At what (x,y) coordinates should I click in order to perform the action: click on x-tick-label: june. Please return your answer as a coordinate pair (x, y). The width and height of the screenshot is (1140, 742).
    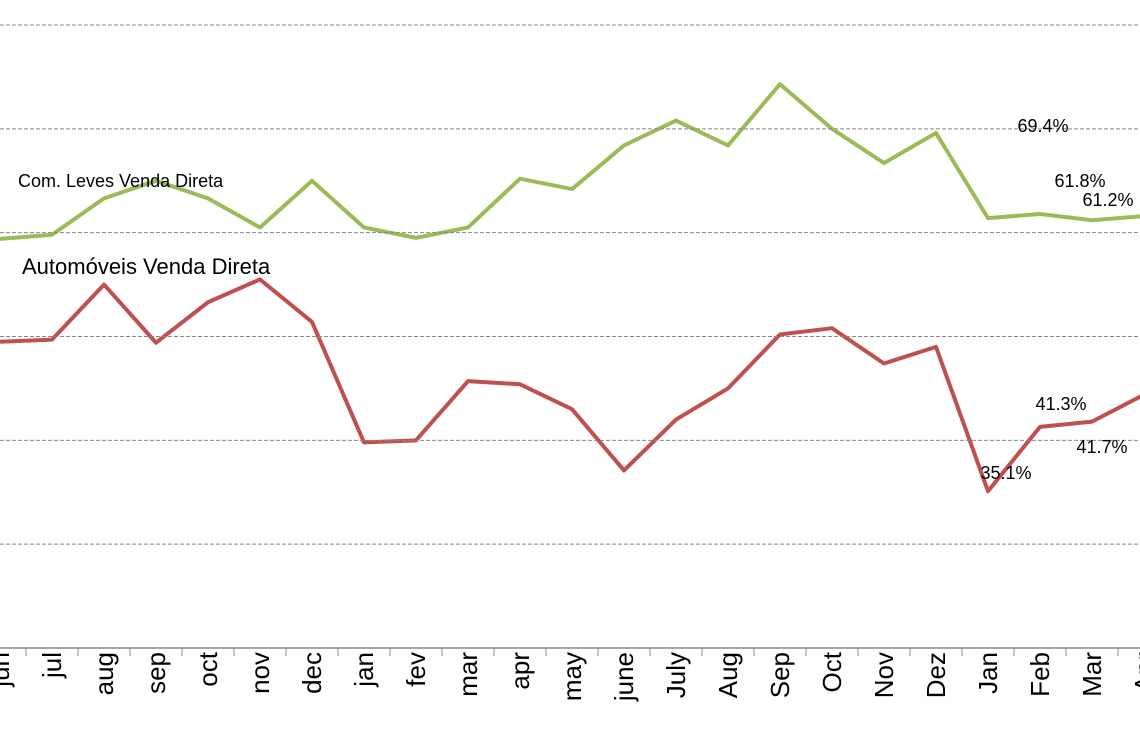
    Looking at the image, I should click on (624, 677).